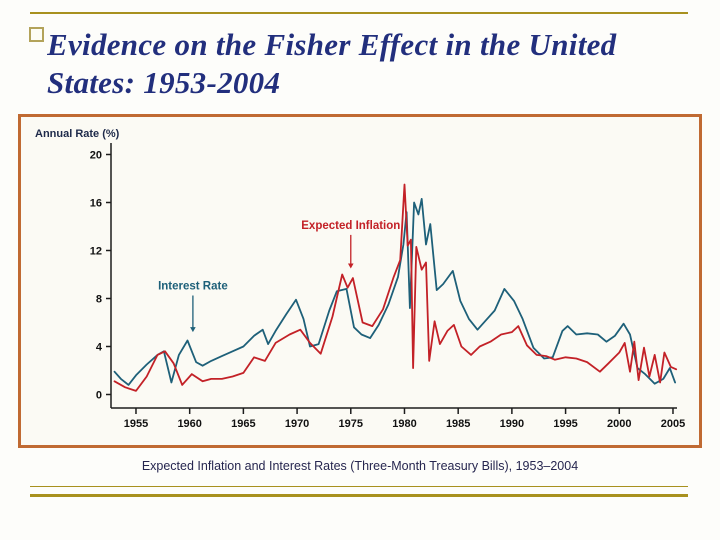 This screenshot has width=720, height=540. Describe the element at coordinates (193, 287) in the screenshot. I see `annotation-label-interest-rate: Interest Rate` at that location.